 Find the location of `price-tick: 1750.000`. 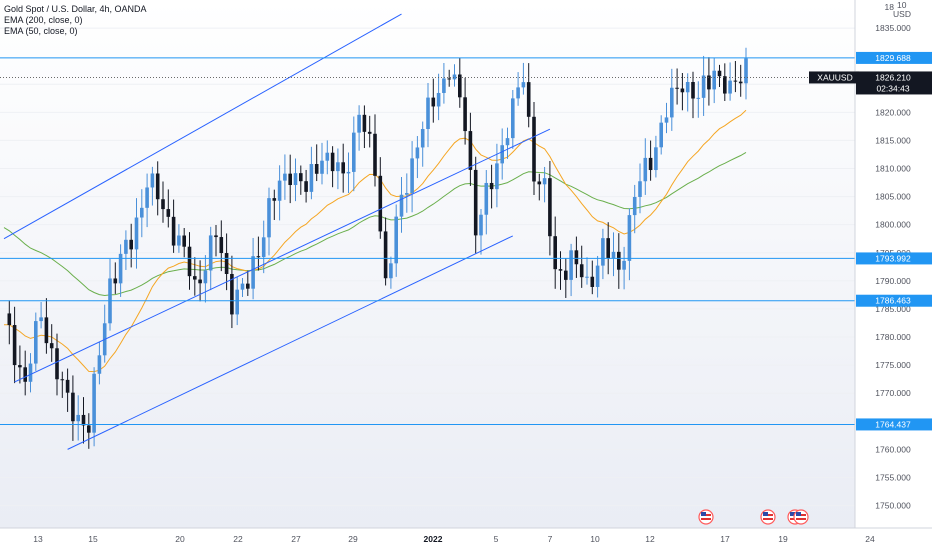

price-tick: 1750.000 is located at coordinates (893, 506).